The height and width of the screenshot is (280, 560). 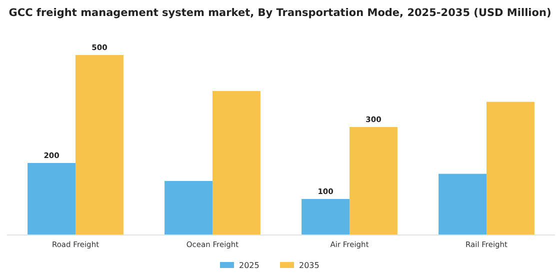 I want to click on legend-label: 2025, so click(x=249, y=265).